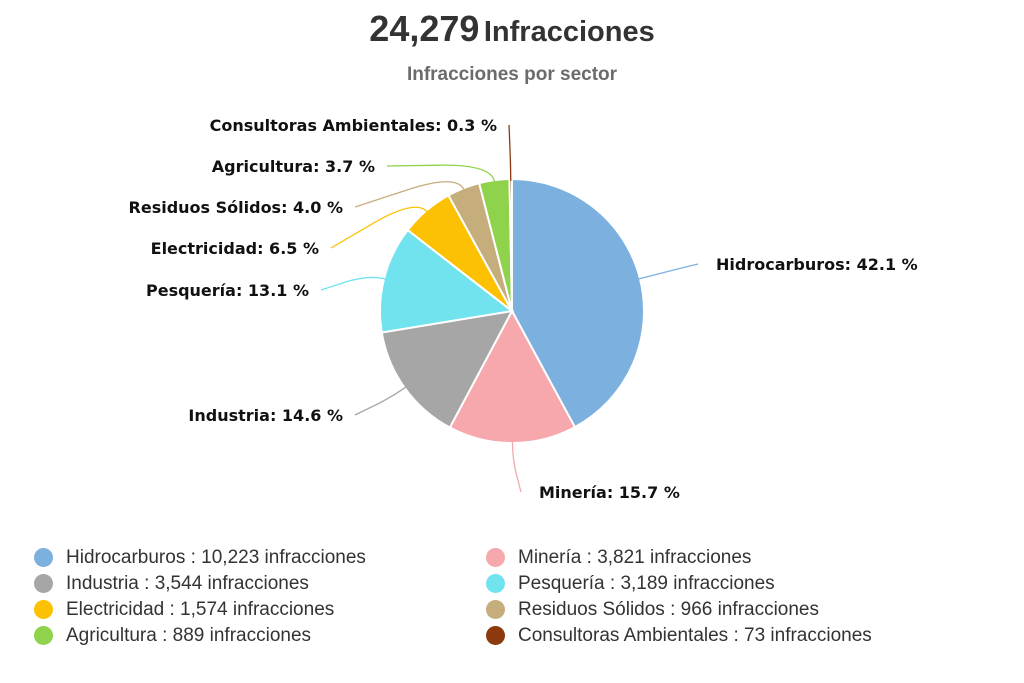 This screenshot has width=1024, height=683. I want to click on legend-item-industria: Industria : 3,544 infracciones, so click(260, 583).